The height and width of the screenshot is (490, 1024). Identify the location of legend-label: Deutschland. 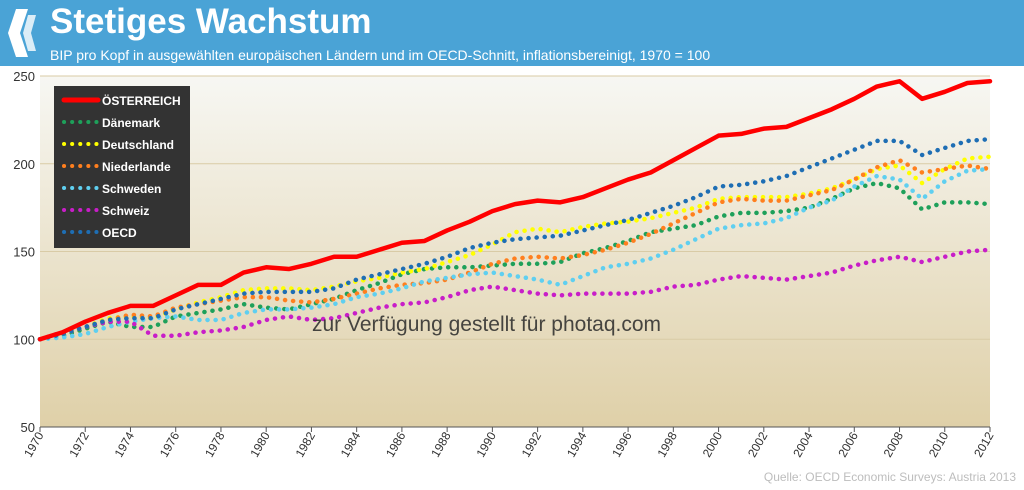
(138, 145).